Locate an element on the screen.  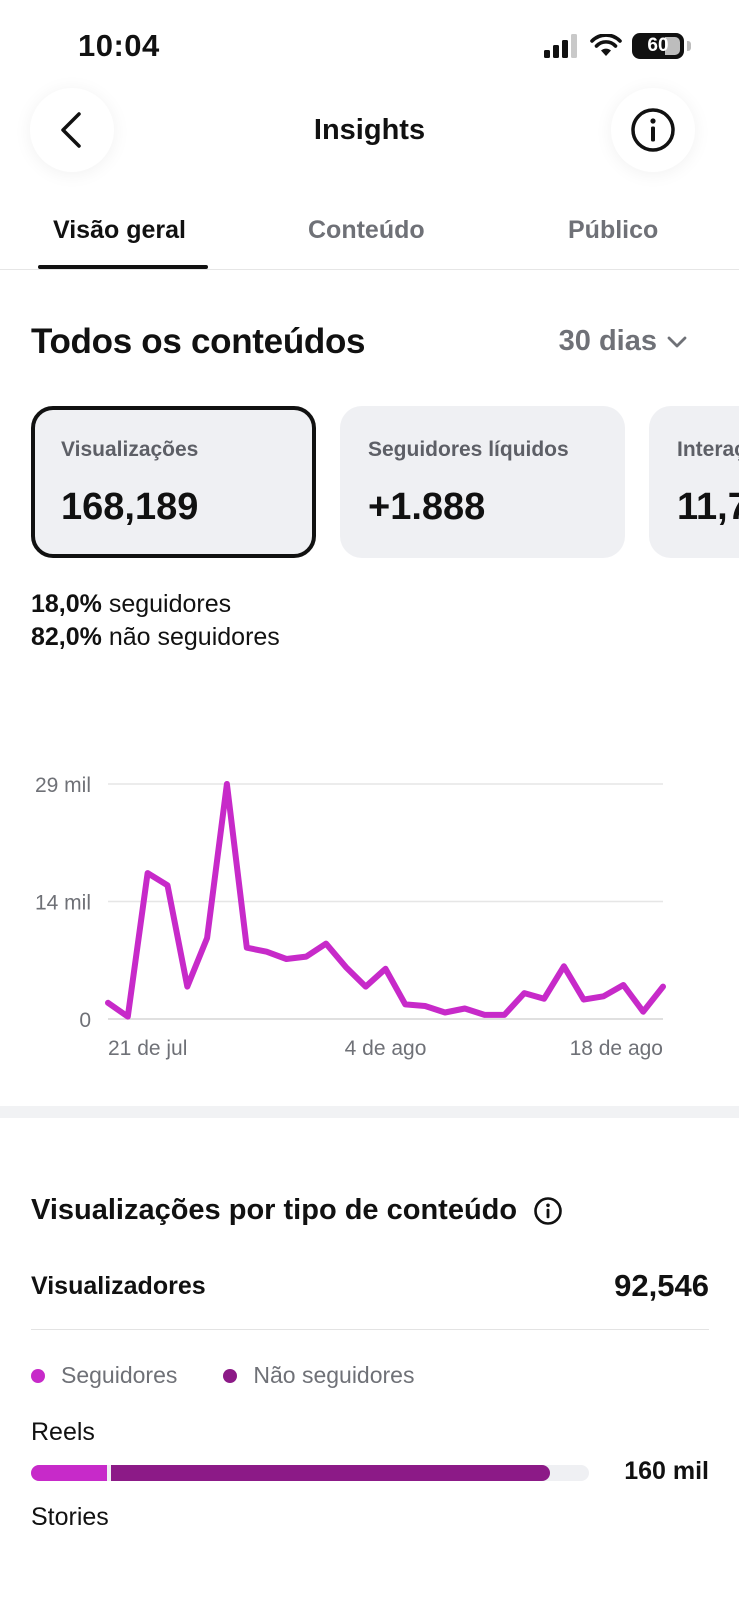
reels-value: 160 mil is located at coordinates (666, 1471).